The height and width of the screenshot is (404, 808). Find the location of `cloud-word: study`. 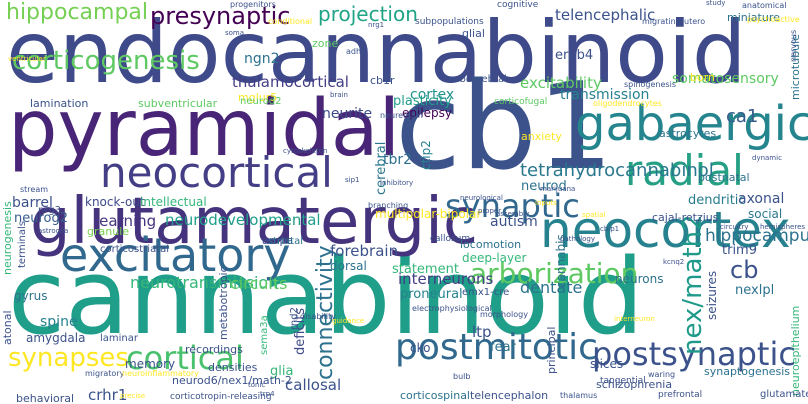

cloud-word: study is located at coordinates (716, 3).